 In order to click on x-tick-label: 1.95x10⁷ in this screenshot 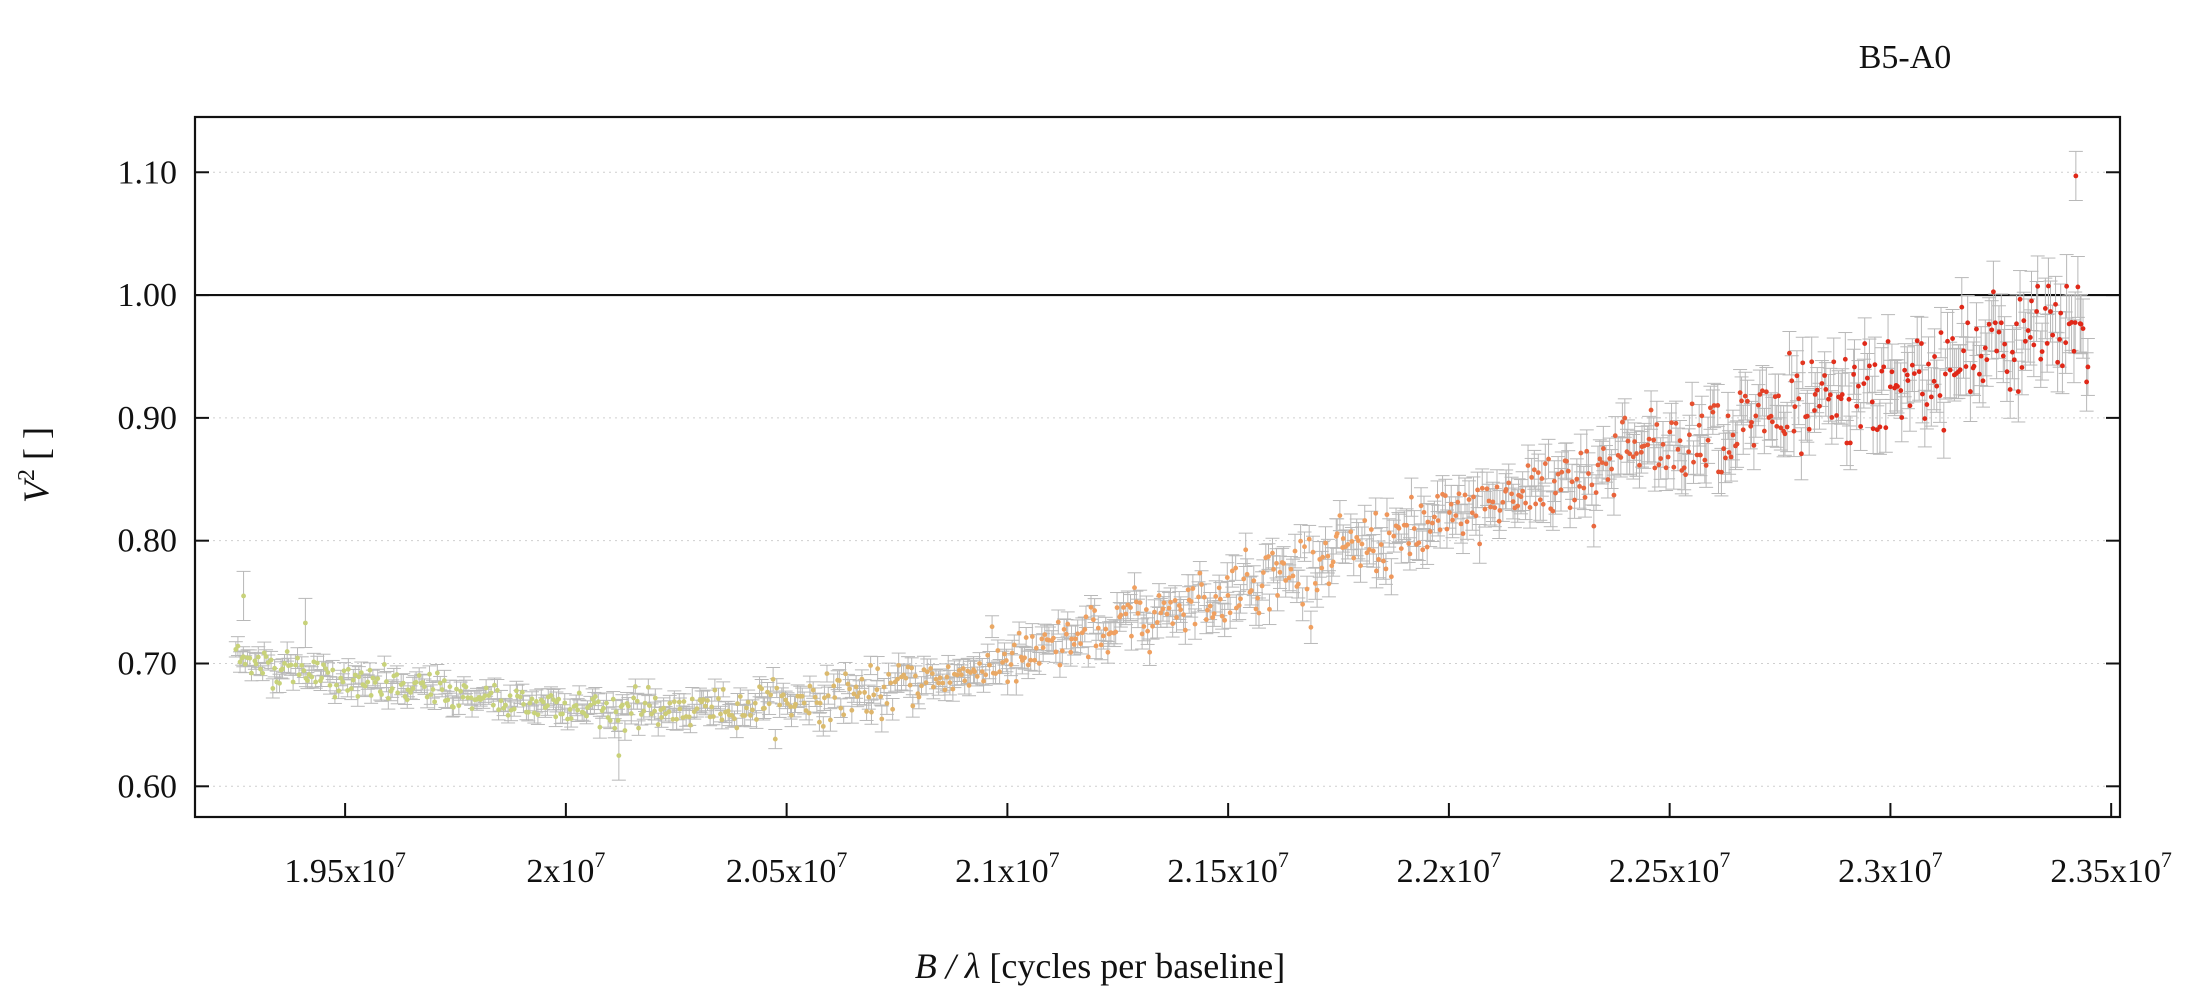, I will do `click(345, 868)`.